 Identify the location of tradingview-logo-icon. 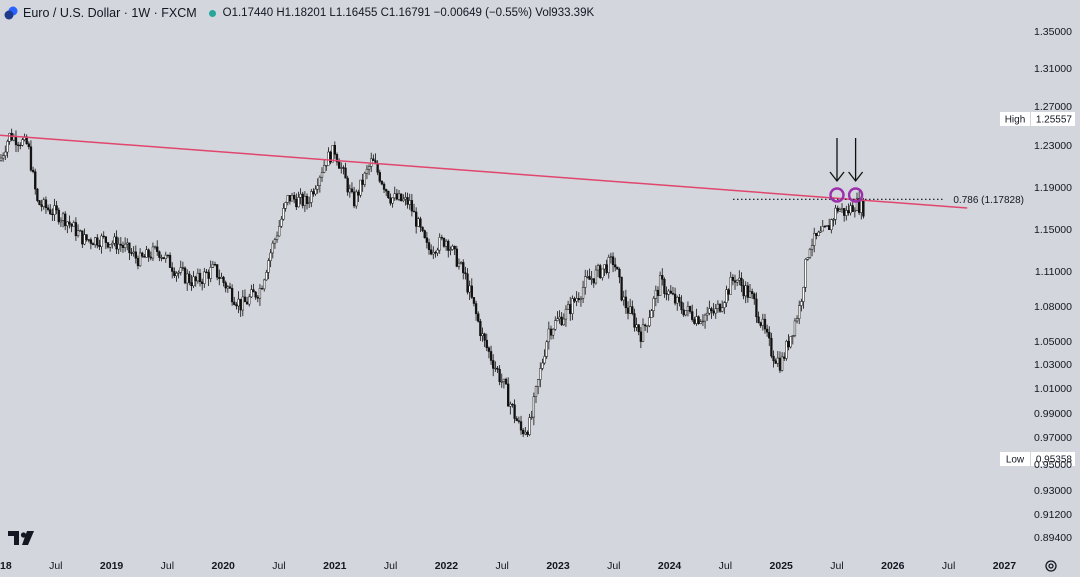
(21, 538).